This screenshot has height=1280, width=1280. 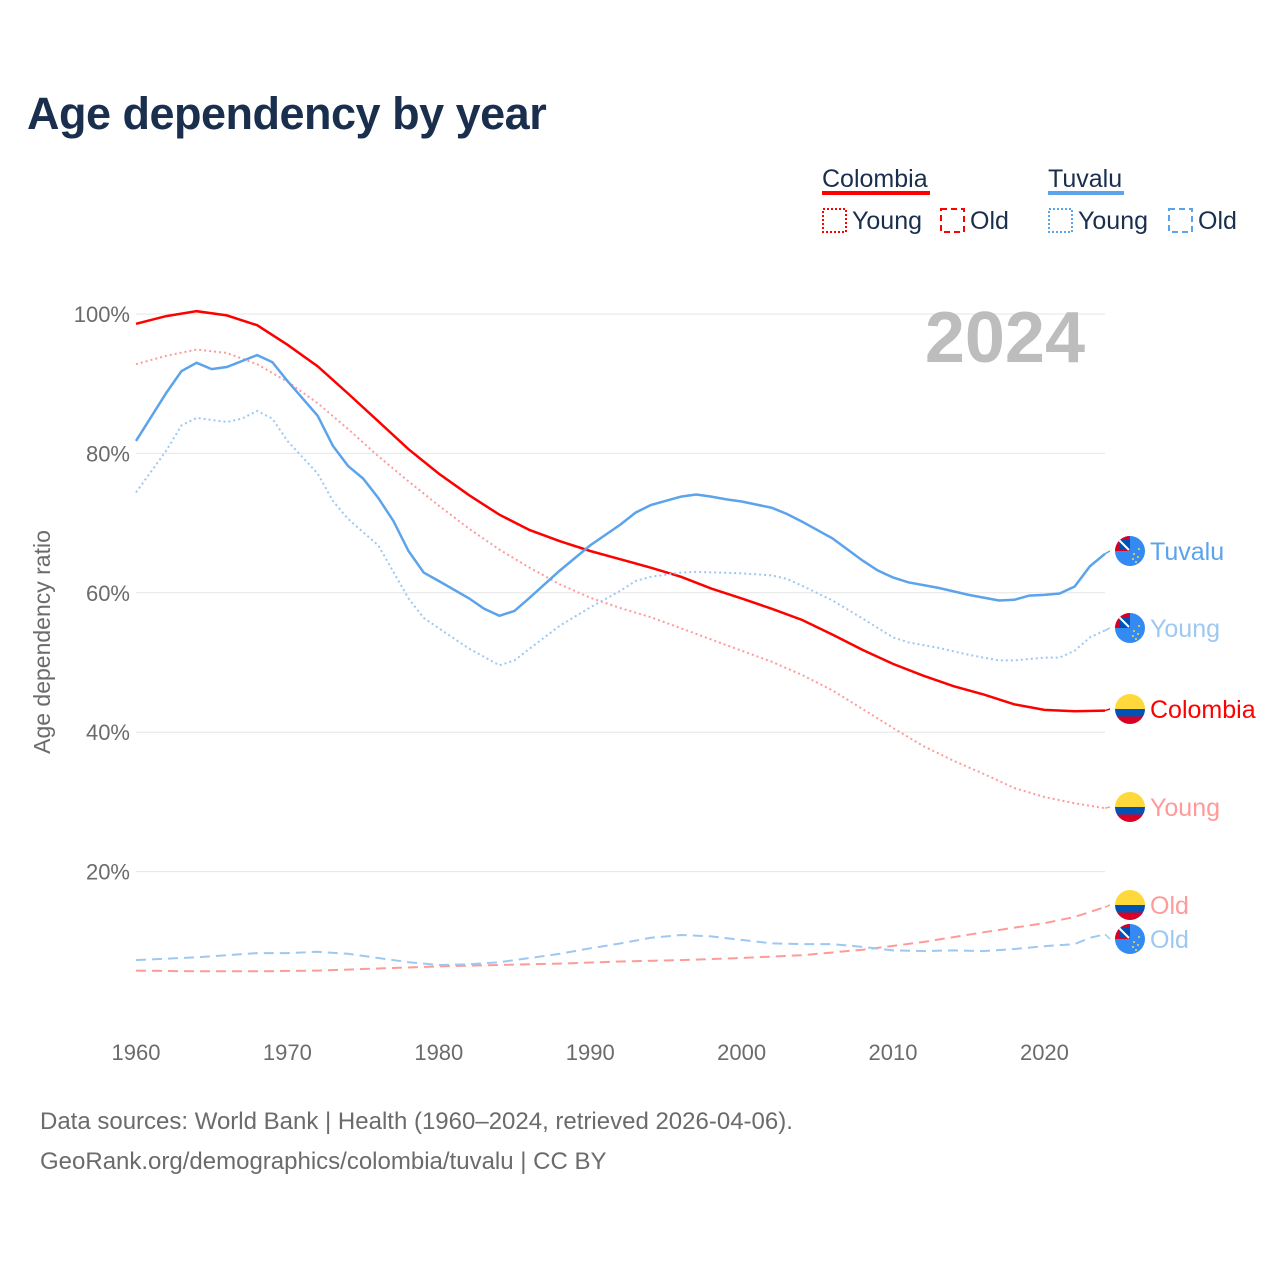 What do you see at coordinates (1005, 338) in the screenshot?
I see `year-watermark: 2024` at bounding box center [1005, 338].